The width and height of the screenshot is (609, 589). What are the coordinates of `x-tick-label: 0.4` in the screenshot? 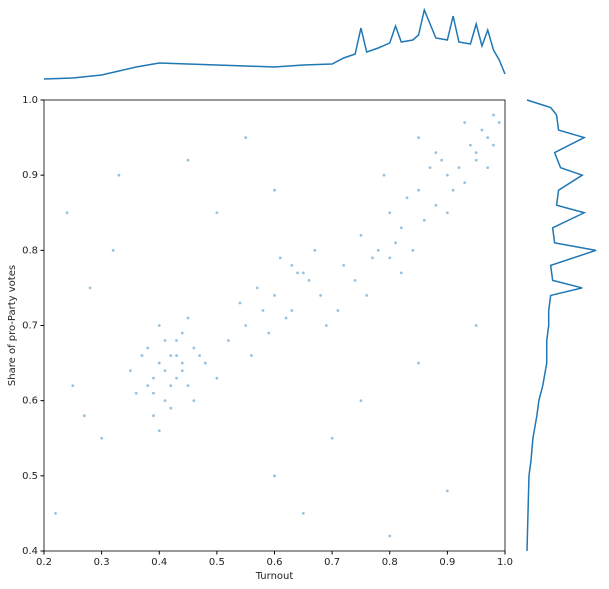 It's located at (159, 562).